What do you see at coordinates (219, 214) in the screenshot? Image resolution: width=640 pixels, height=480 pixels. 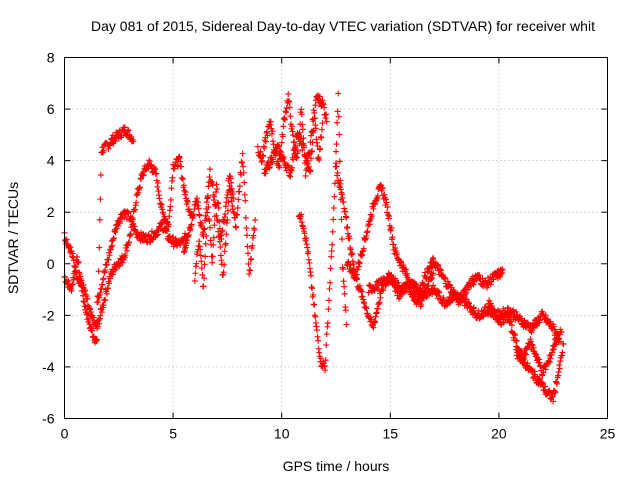 I see `series-trace-d` at bounding box center [219, 214].